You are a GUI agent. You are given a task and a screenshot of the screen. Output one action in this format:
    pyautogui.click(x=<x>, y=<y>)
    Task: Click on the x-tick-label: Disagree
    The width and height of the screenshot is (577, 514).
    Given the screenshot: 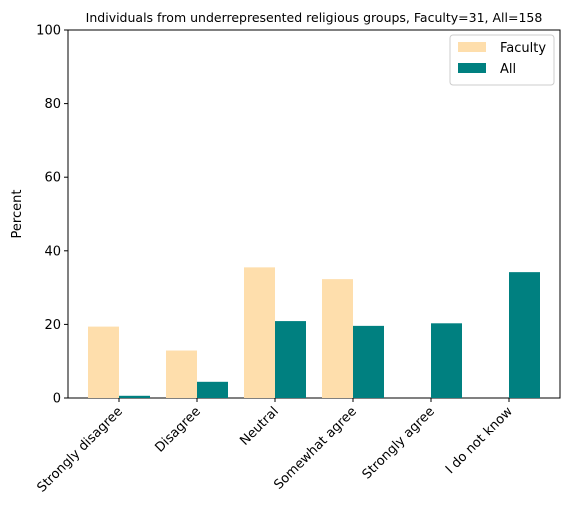 What is the action you would take?
    pyautogui.click(x=177, y=429)
    